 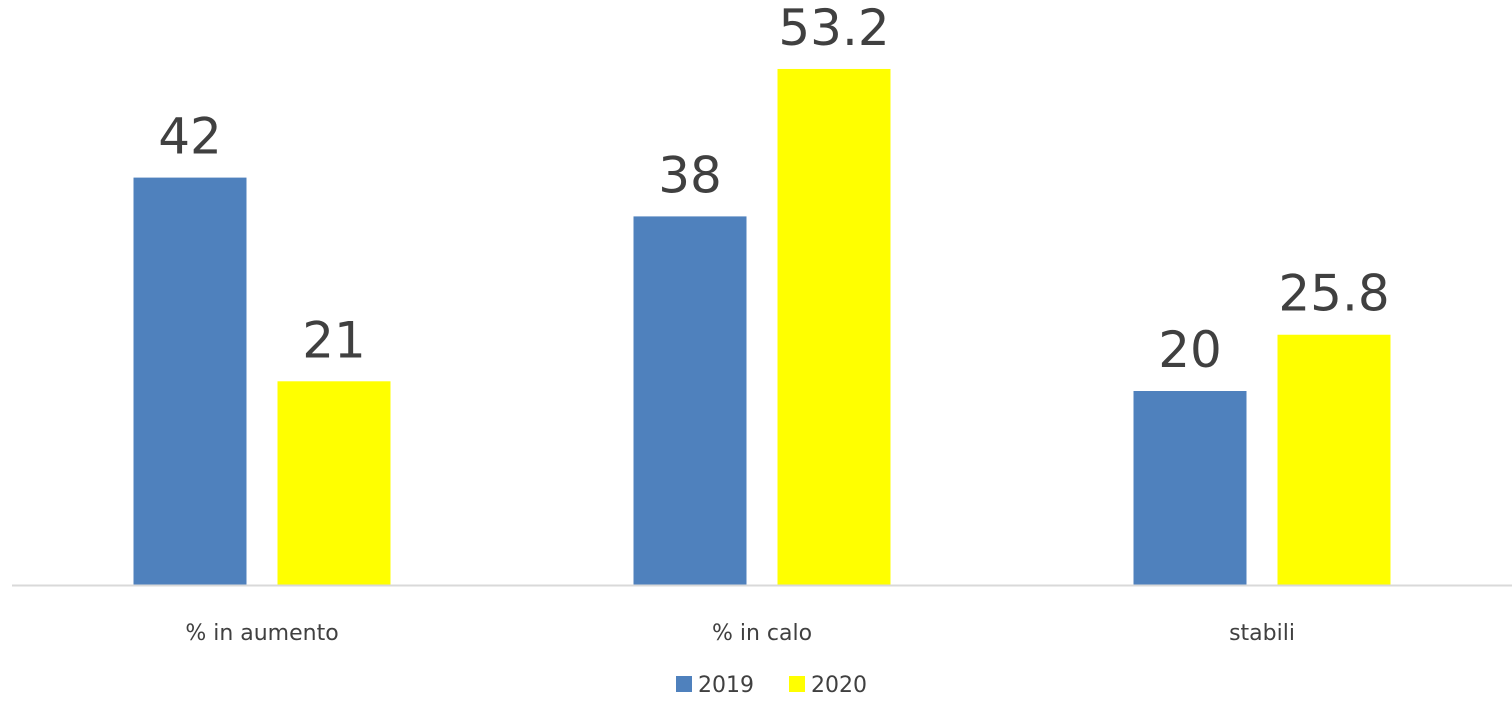 What do you see at coordinates (334, 483) in the screenshot?
I see `bar-2020-in-aumento` at bounding box center [334, 483].